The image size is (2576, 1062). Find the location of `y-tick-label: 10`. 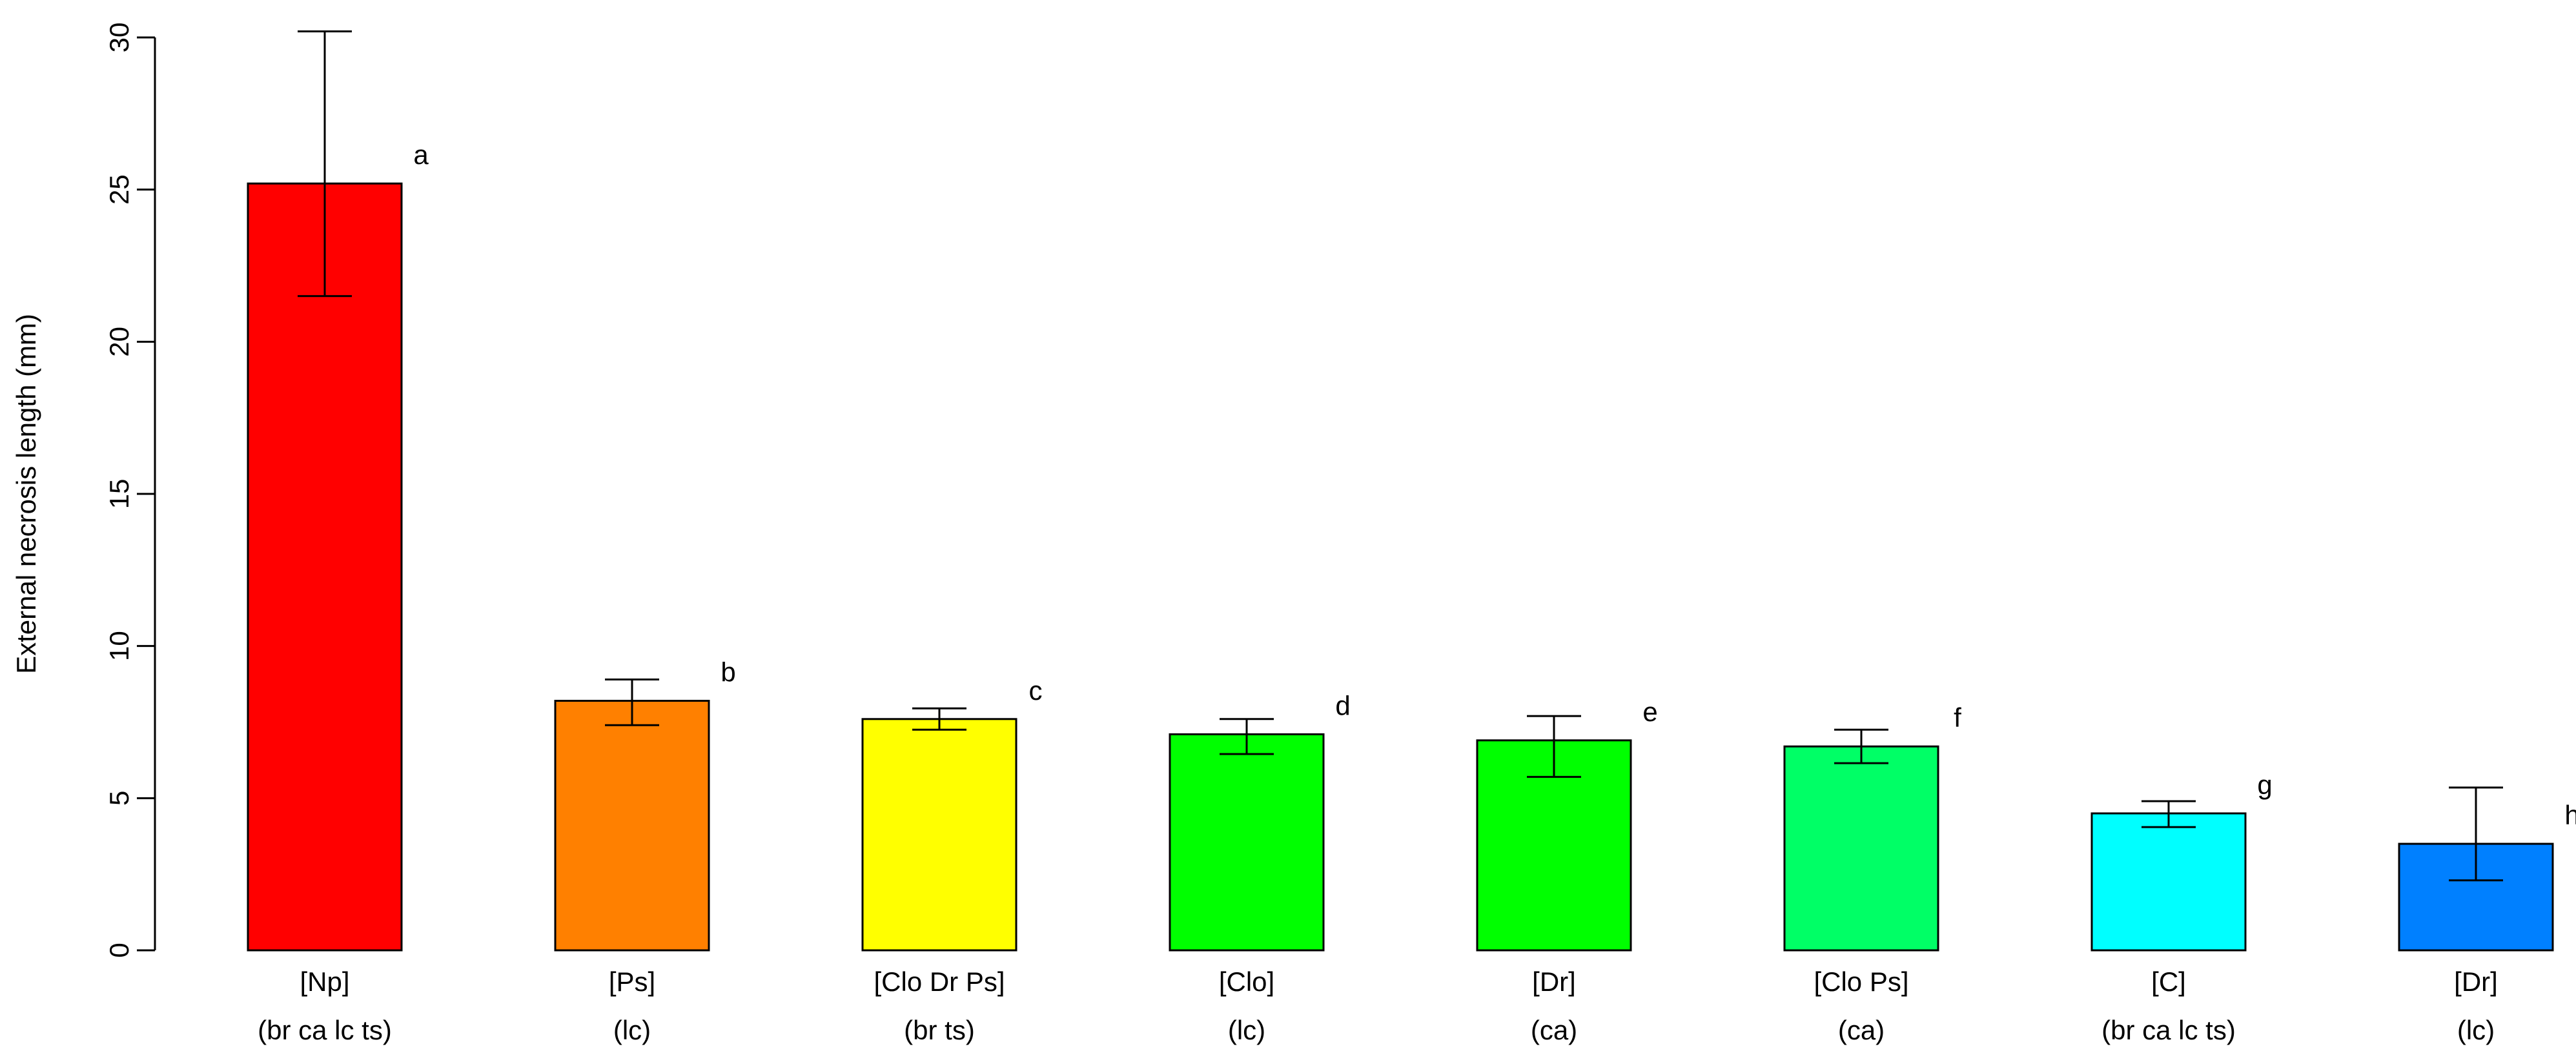

y-tick-label: 10 is located at coordinates (119, 646).